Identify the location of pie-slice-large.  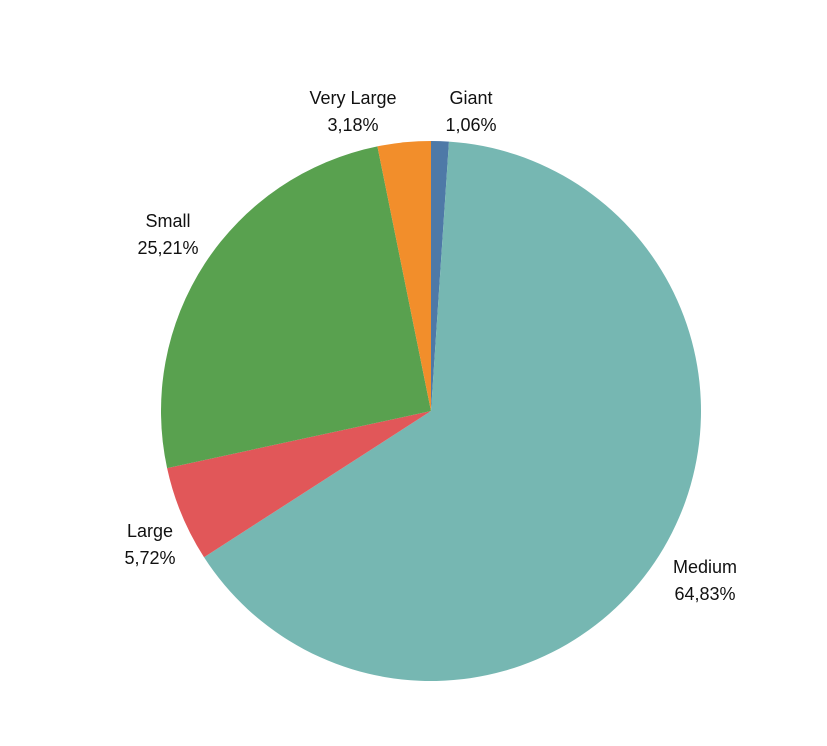
(299, 484).